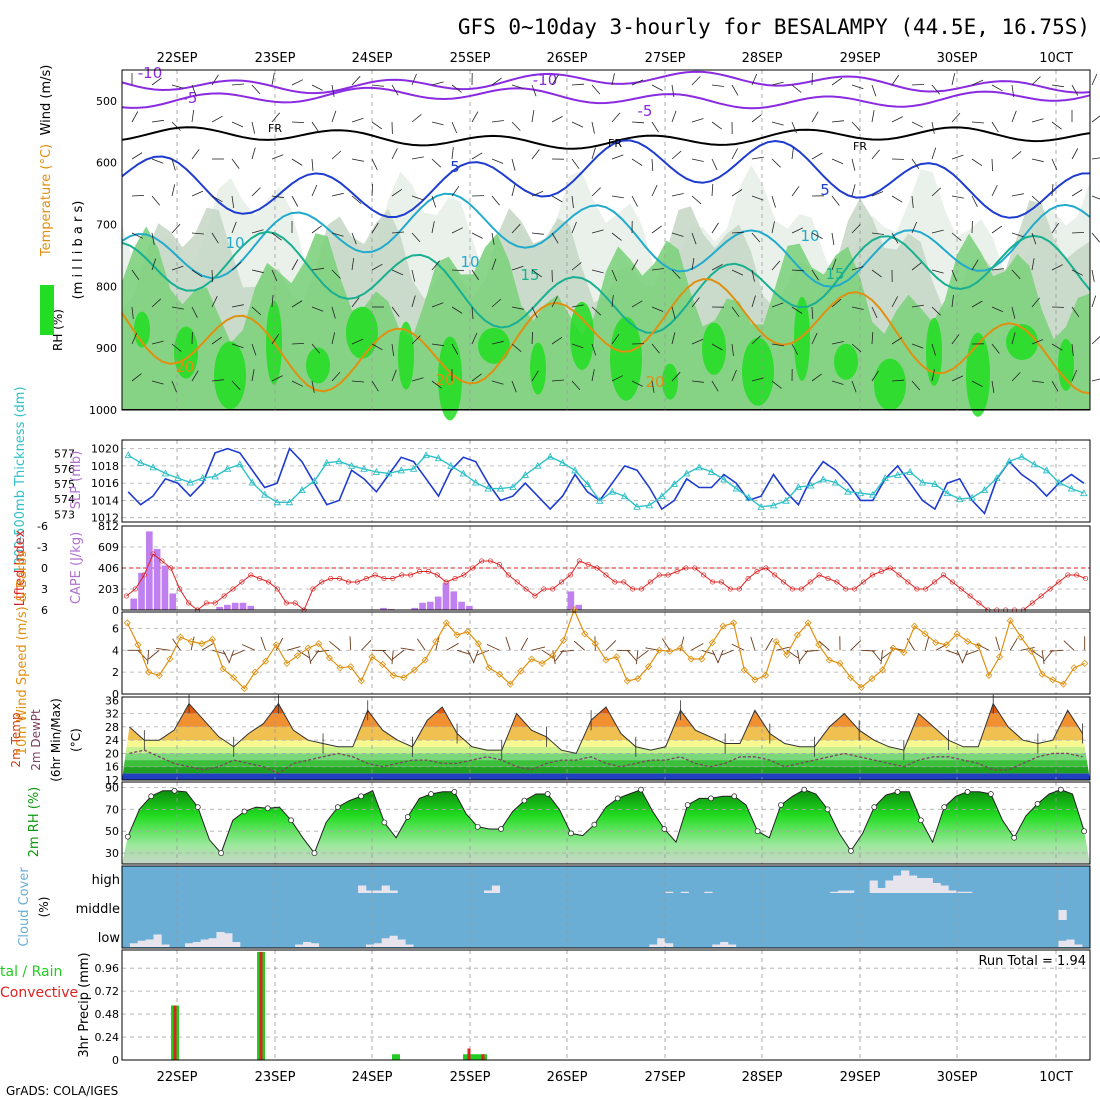  Describe the element at coordinates (106, 880) in the screenshot. I see `cloud-level-label: high` at that location.